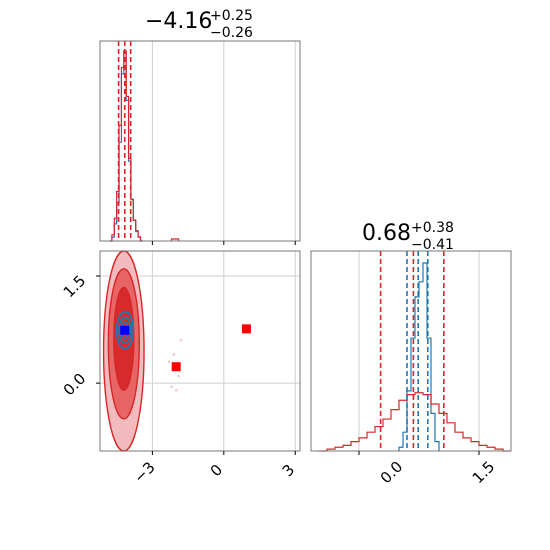  I want to click on joint-plot-area, so click(198, 352).